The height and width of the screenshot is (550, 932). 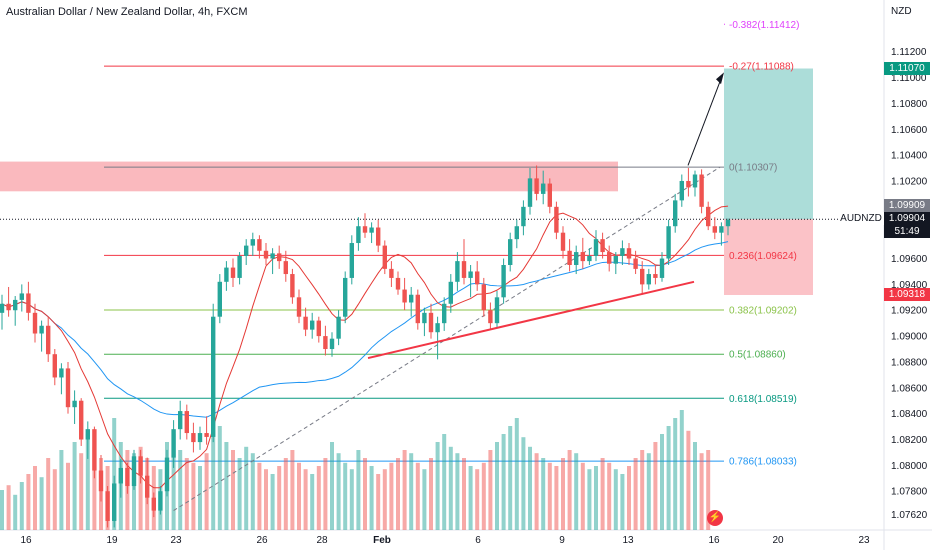 What do you see at coordinates (861, 219) in the screenshot?
I see `symbol-badge: AUDNZD` at bounding box center [861, 219].